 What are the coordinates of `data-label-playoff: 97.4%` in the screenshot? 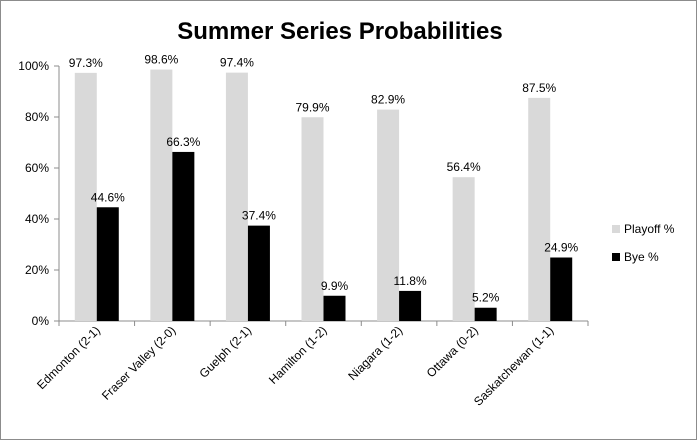 It's located at (237, 63).